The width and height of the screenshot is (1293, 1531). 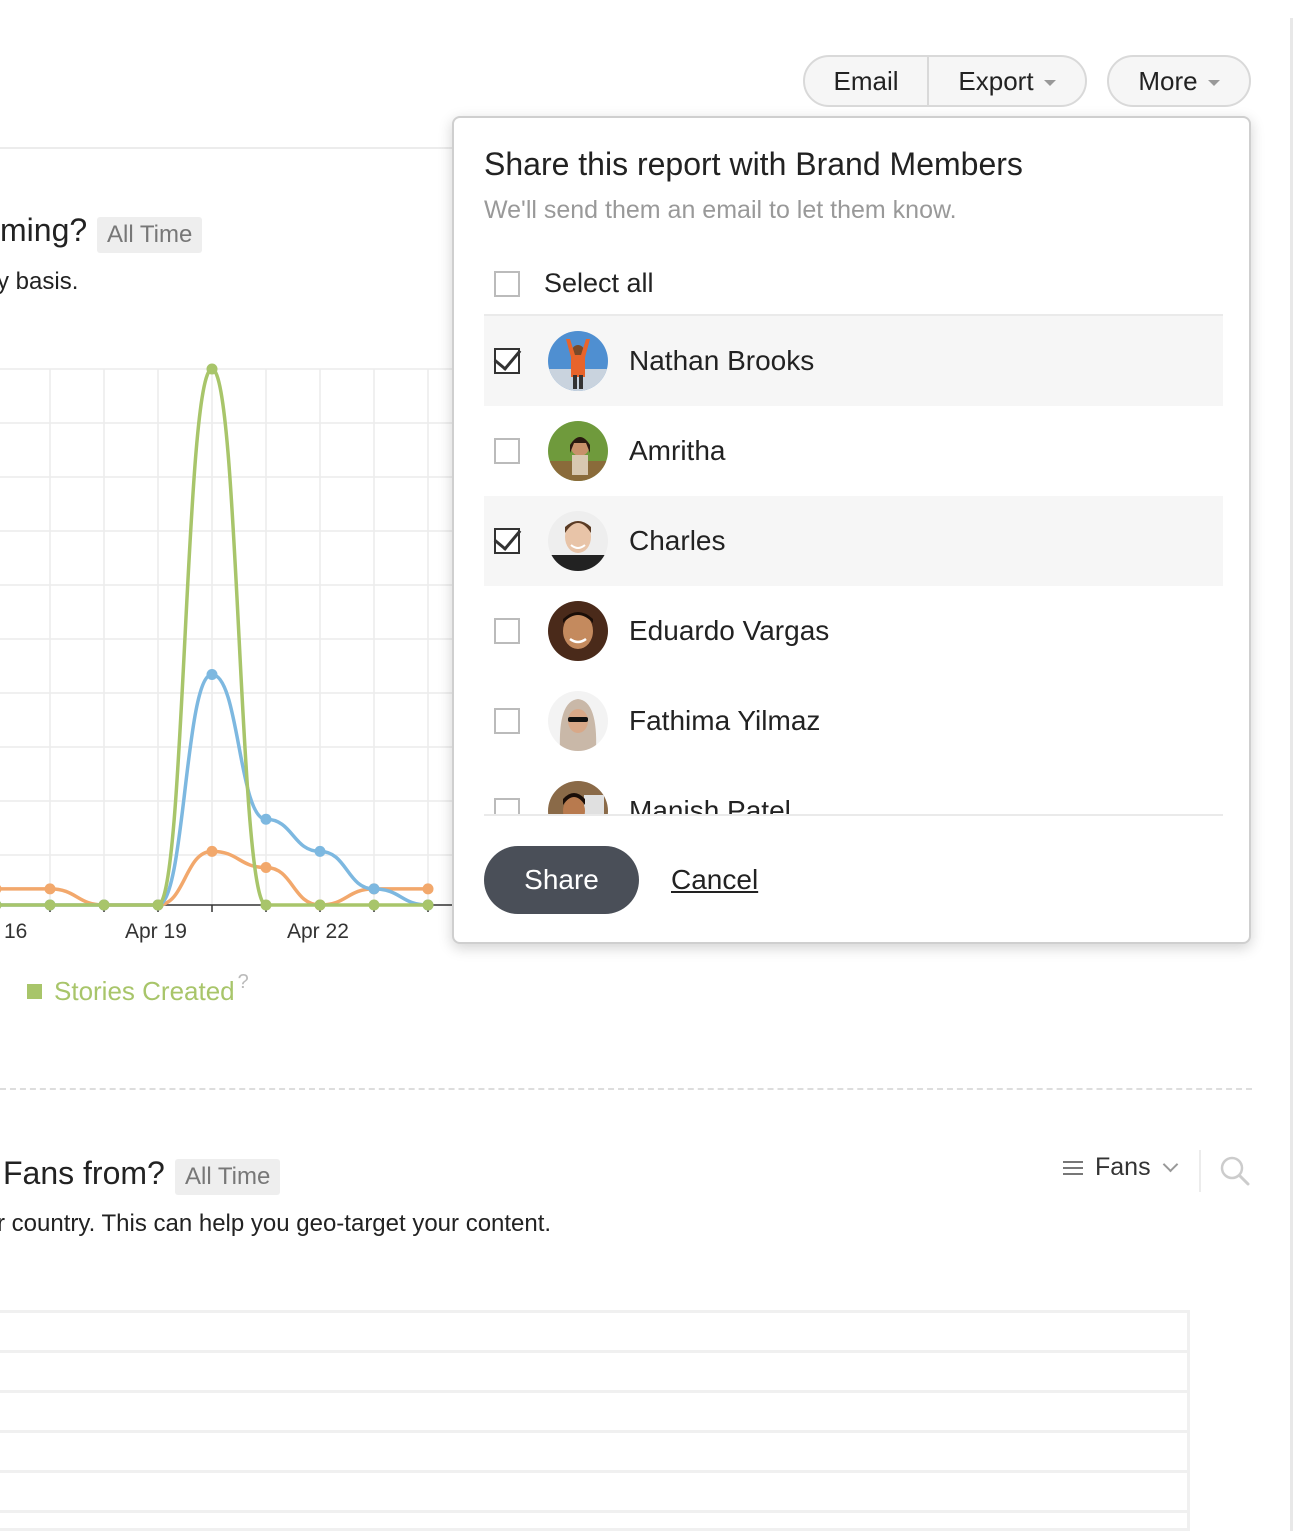 I want to click on search-icon, so click(x=1235, y=1171).